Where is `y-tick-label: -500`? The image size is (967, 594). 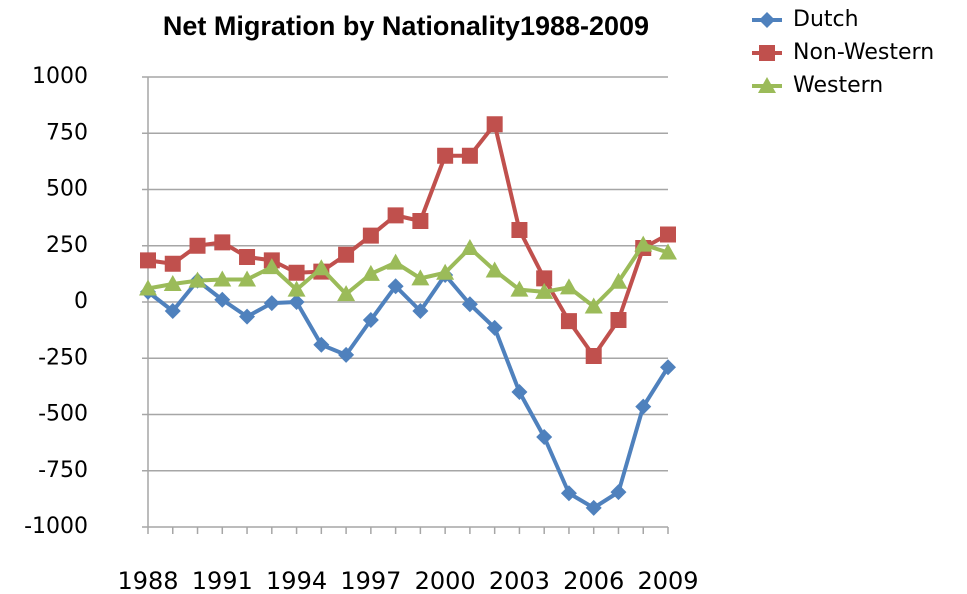 y-tick-label: -500 is located at coordinates (63, 414).